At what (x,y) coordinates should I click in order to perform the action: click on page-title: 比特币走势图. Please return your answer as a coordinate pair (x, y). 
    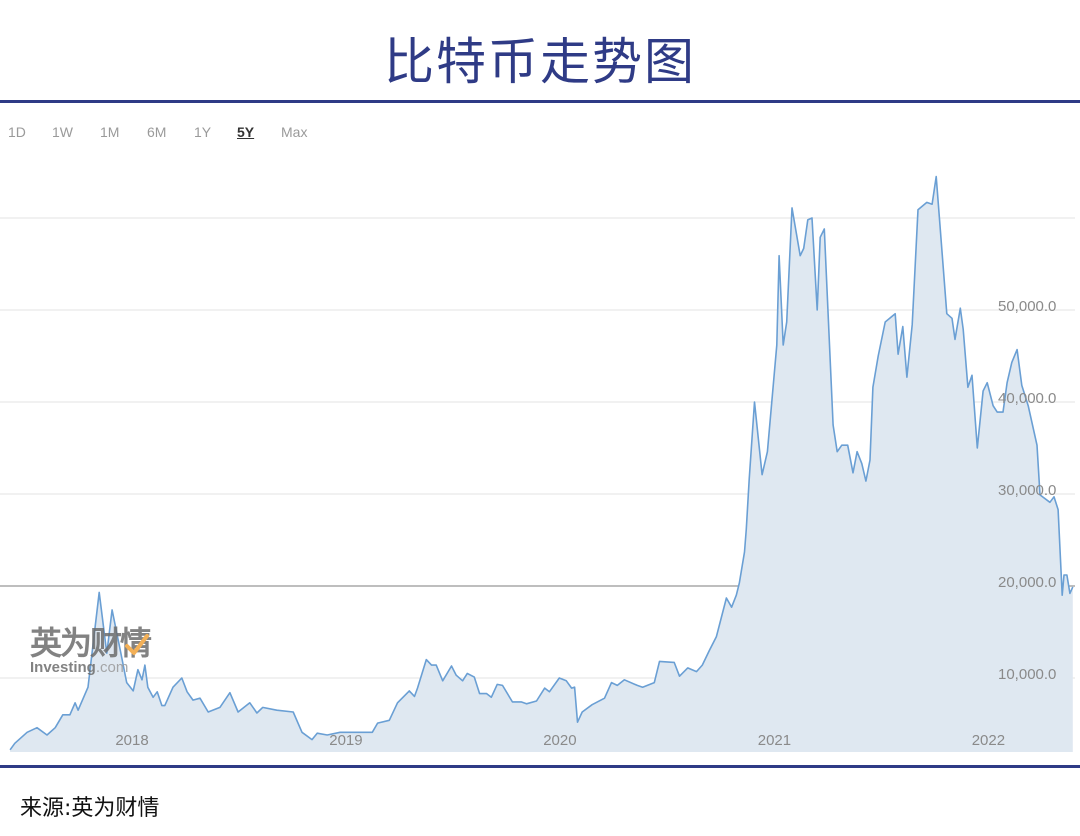
    Looking at the image, I should click on (540, 62).